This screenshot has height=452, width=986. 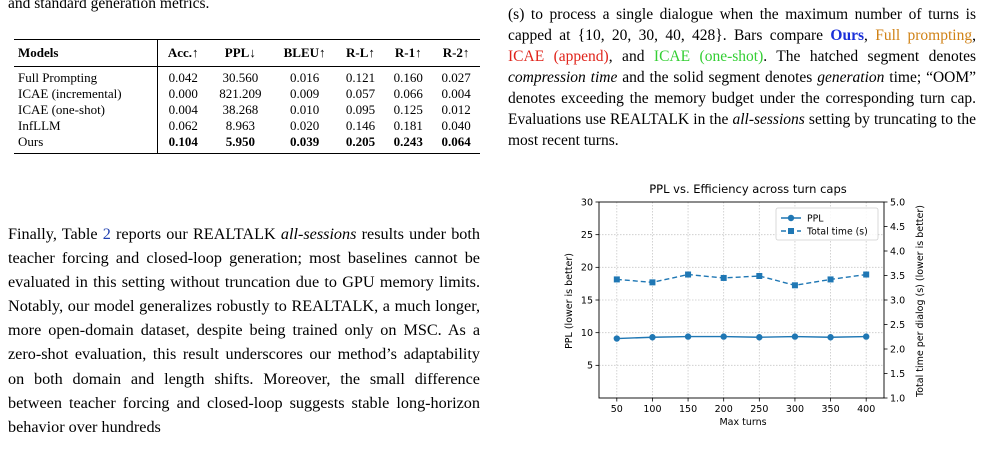 I want to click on cell-r1: 0.160, so click(x=408, y=77).